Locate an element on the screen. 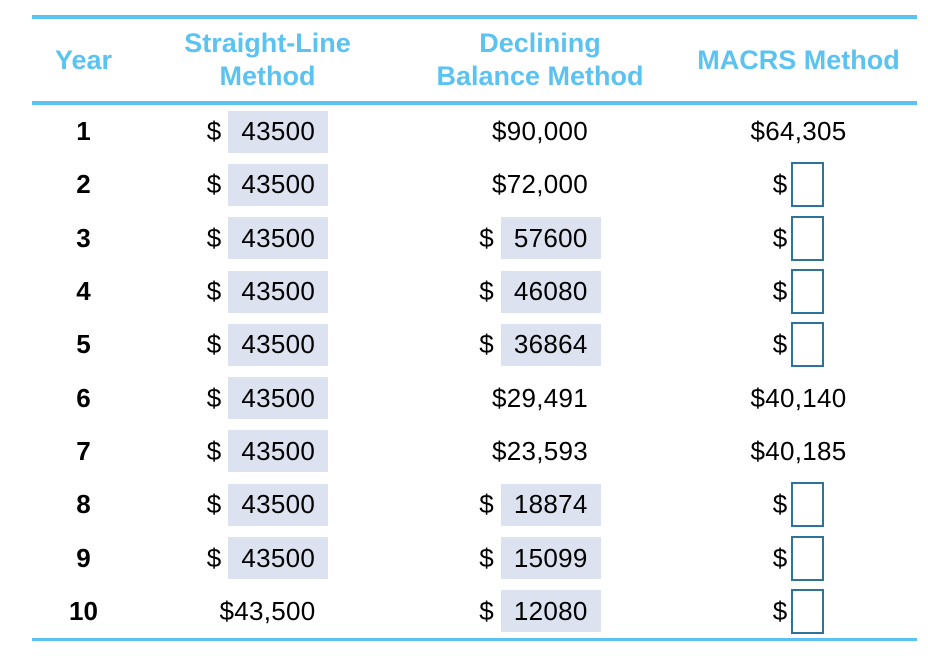 The image size is (928, 662). table-top-rule is located at coordinates (474, 17).